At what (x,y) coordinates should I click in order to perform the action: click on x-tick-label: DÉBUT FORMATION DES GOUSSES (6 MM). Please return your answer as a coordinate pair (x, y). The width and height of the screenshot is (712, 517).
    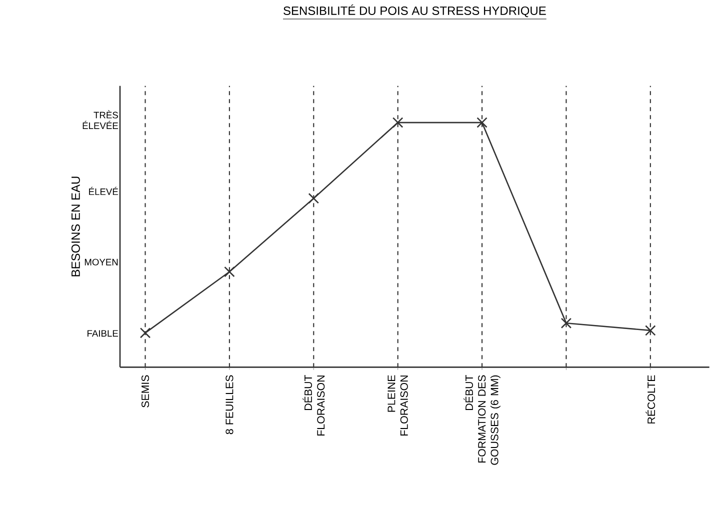
    Looking at the image, I should click on (482, 420).